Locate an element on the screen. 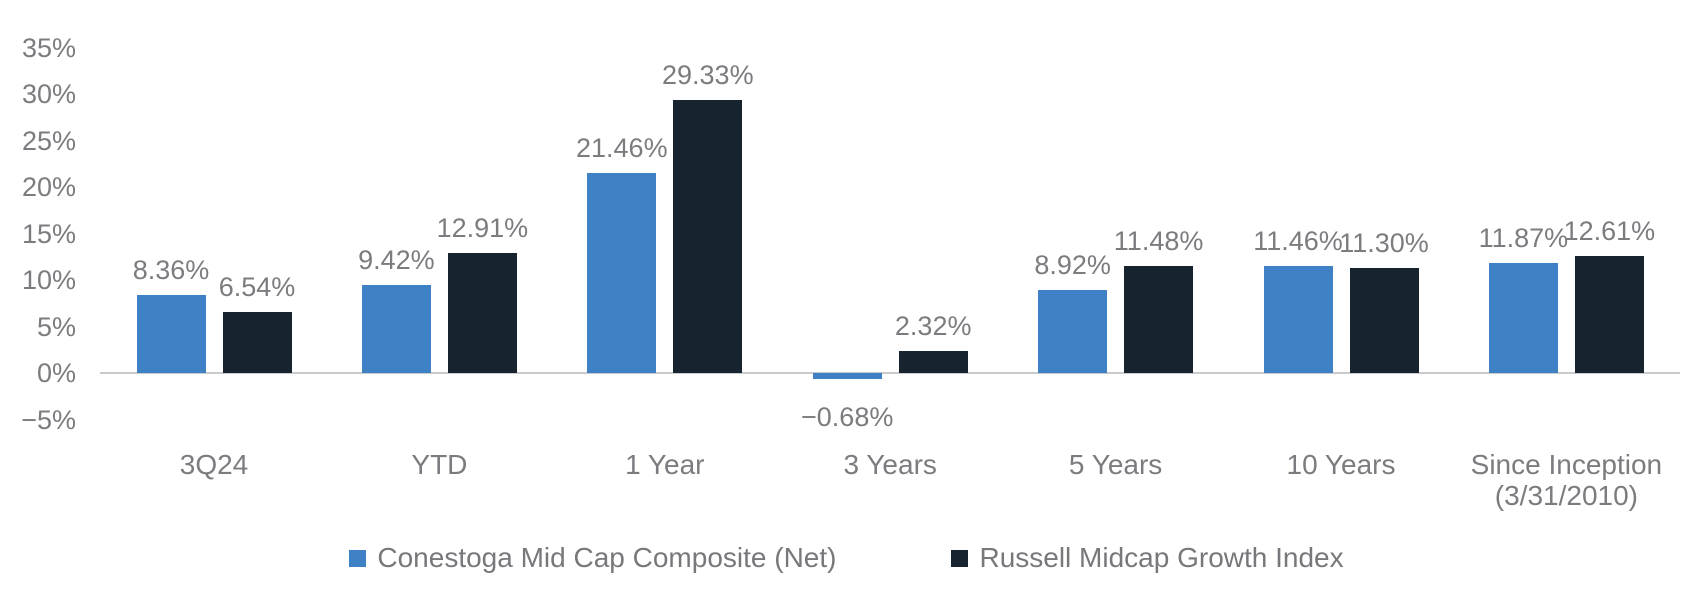 Image resolution: width=1693 pixels, height=592 pixels. y-axis-tick-label: 5% is located at coordinates (56, 326).